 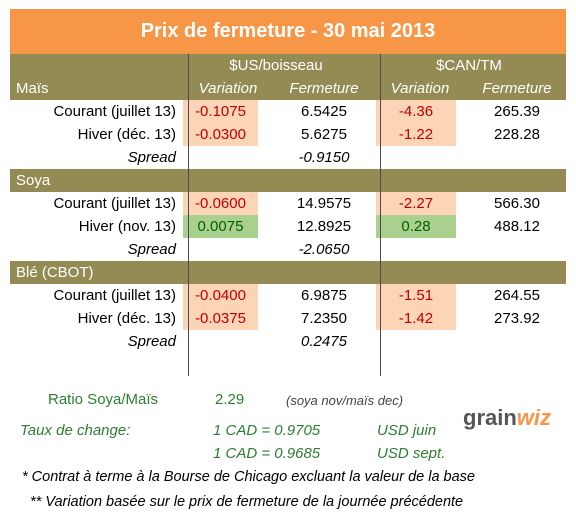 What do you see at coordinates (267, 430) in the screenshot?
I see `exchange-line1: 1 CAD = 0.9705` at bounding box center [267, 430].